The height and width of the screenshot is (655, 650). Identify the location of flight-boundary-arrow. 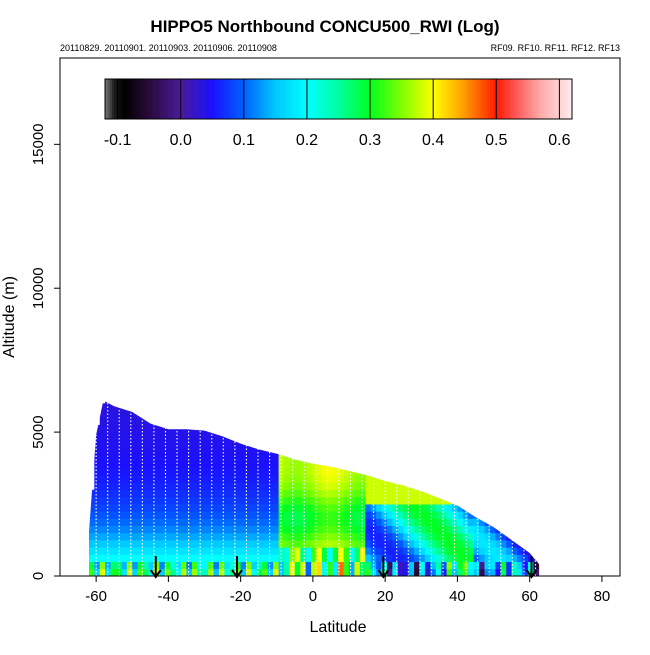
(531, 567).